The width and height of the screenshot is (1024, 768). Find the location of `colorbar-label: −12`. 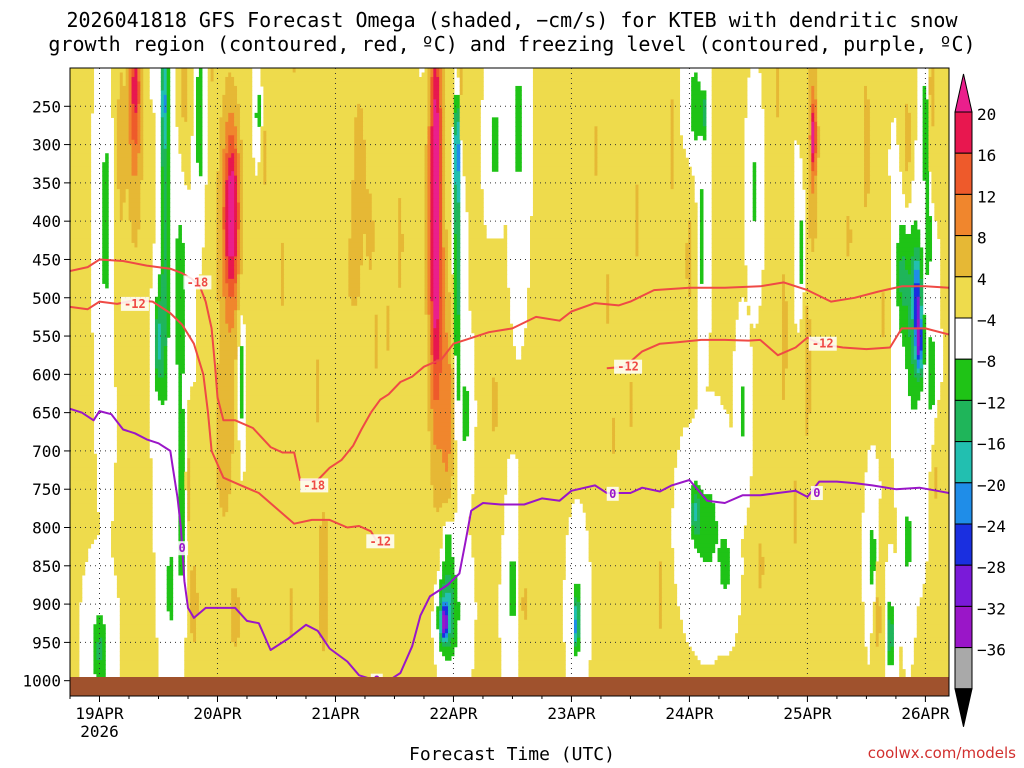

colorbar-label: −12 is located at coordinates (991, 402).